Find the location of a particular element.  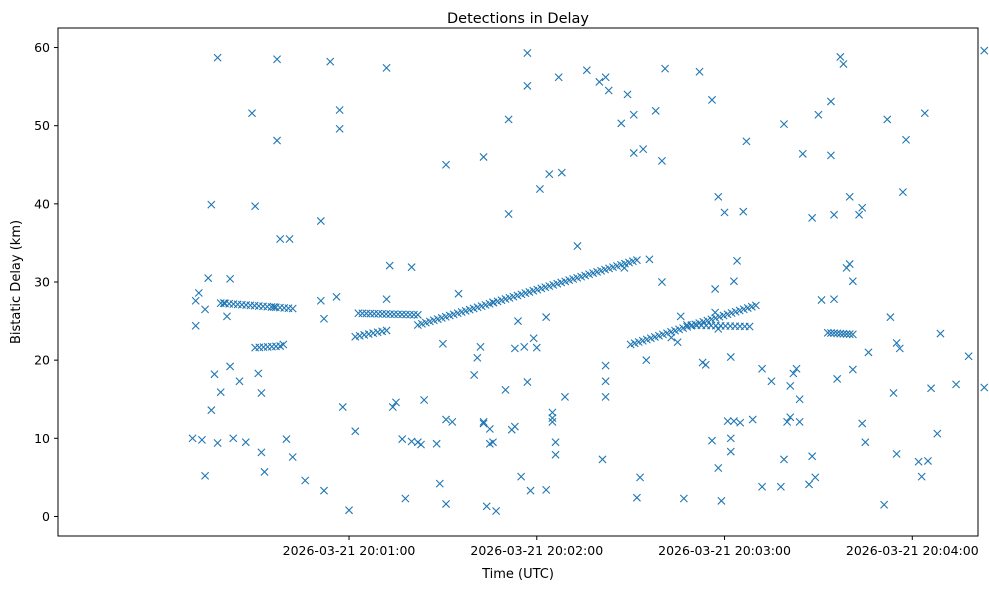

y-tick-label: 20 is located at coordinates (42, 360).